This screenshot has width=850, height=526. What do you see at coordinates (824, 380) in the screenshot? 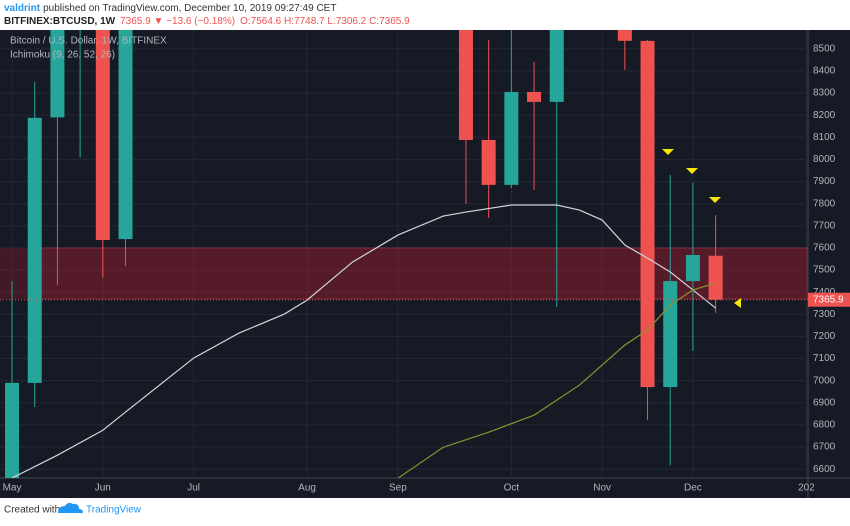
I see `y-tick-label: 7000` at bounding box center [824, 380].